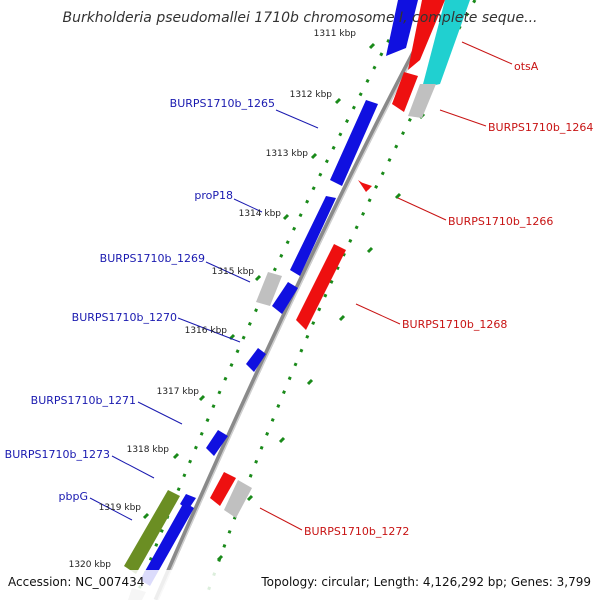 The image size is (600, 600). I want to click on gene-label: pbpG, so click(73, 496).